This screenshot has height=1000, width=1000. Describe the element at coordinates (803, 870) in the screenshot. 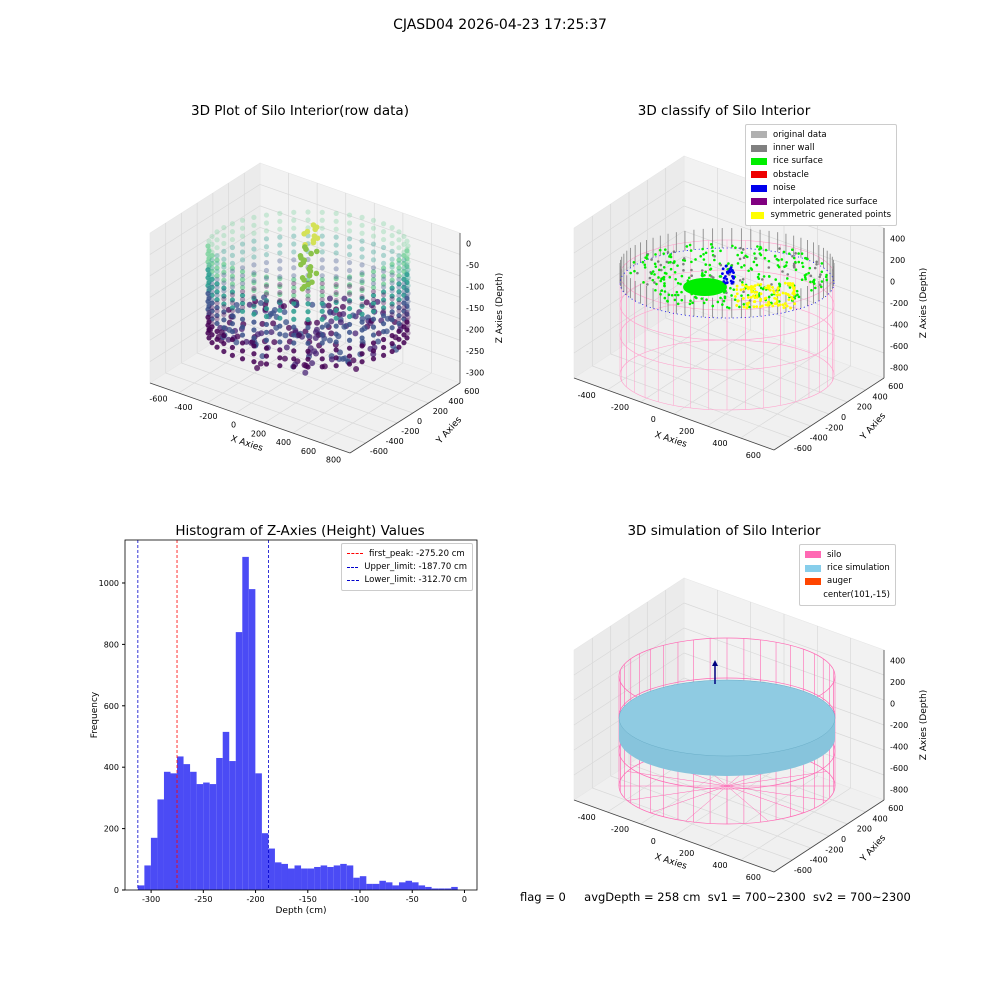

I see `y-tick-label: -600` at that location.